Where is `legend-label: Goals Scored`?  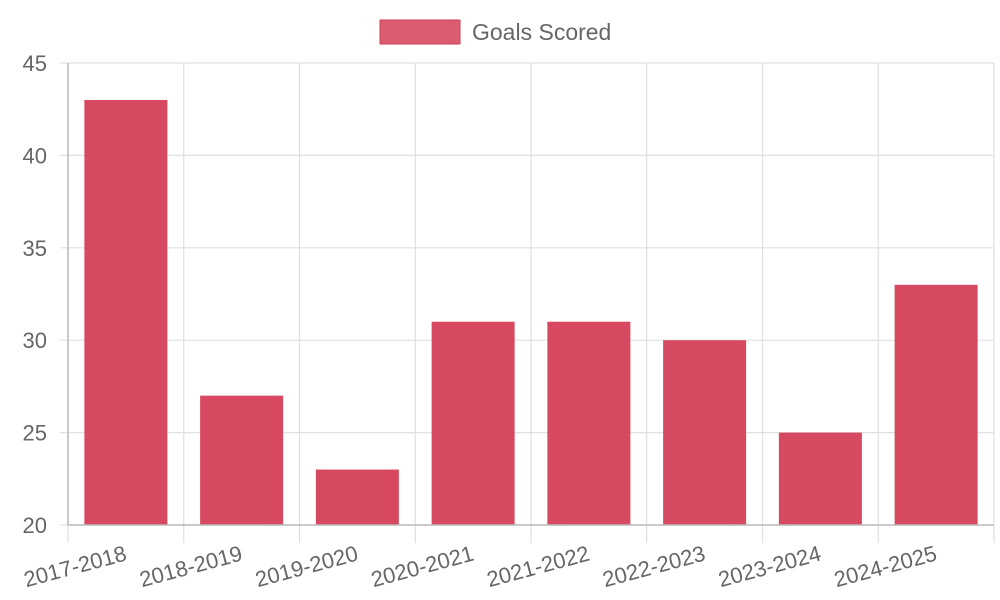
legend-label: Goals Scored is located at coordinates (541, 32).